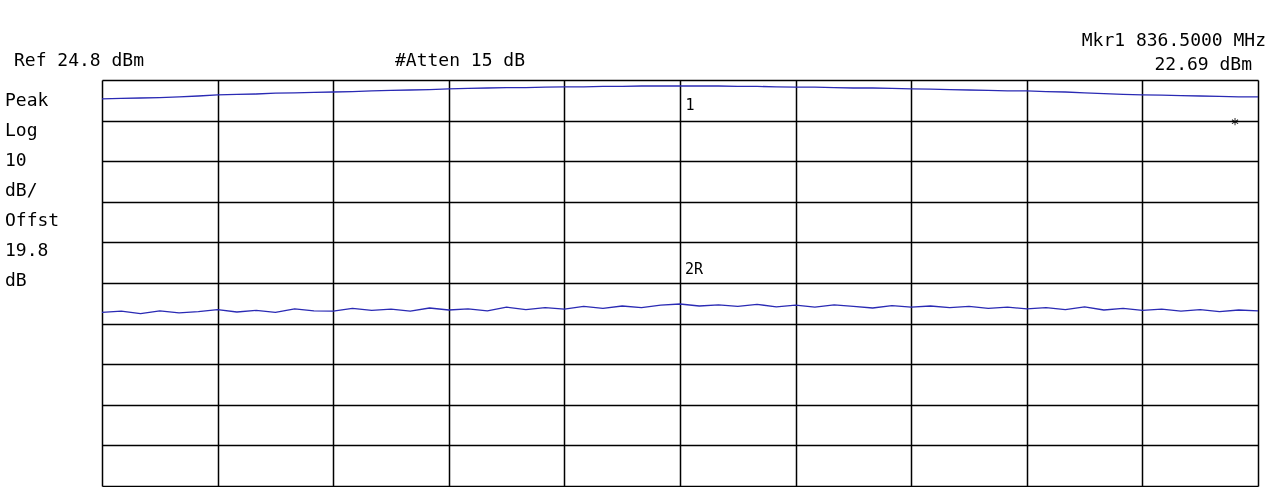 The height and width of the screenshot is (487, 1270). What do you see at coordinates (16, 159) in the screenshot?
I see `text: 10` at bounding box center [16, 159].